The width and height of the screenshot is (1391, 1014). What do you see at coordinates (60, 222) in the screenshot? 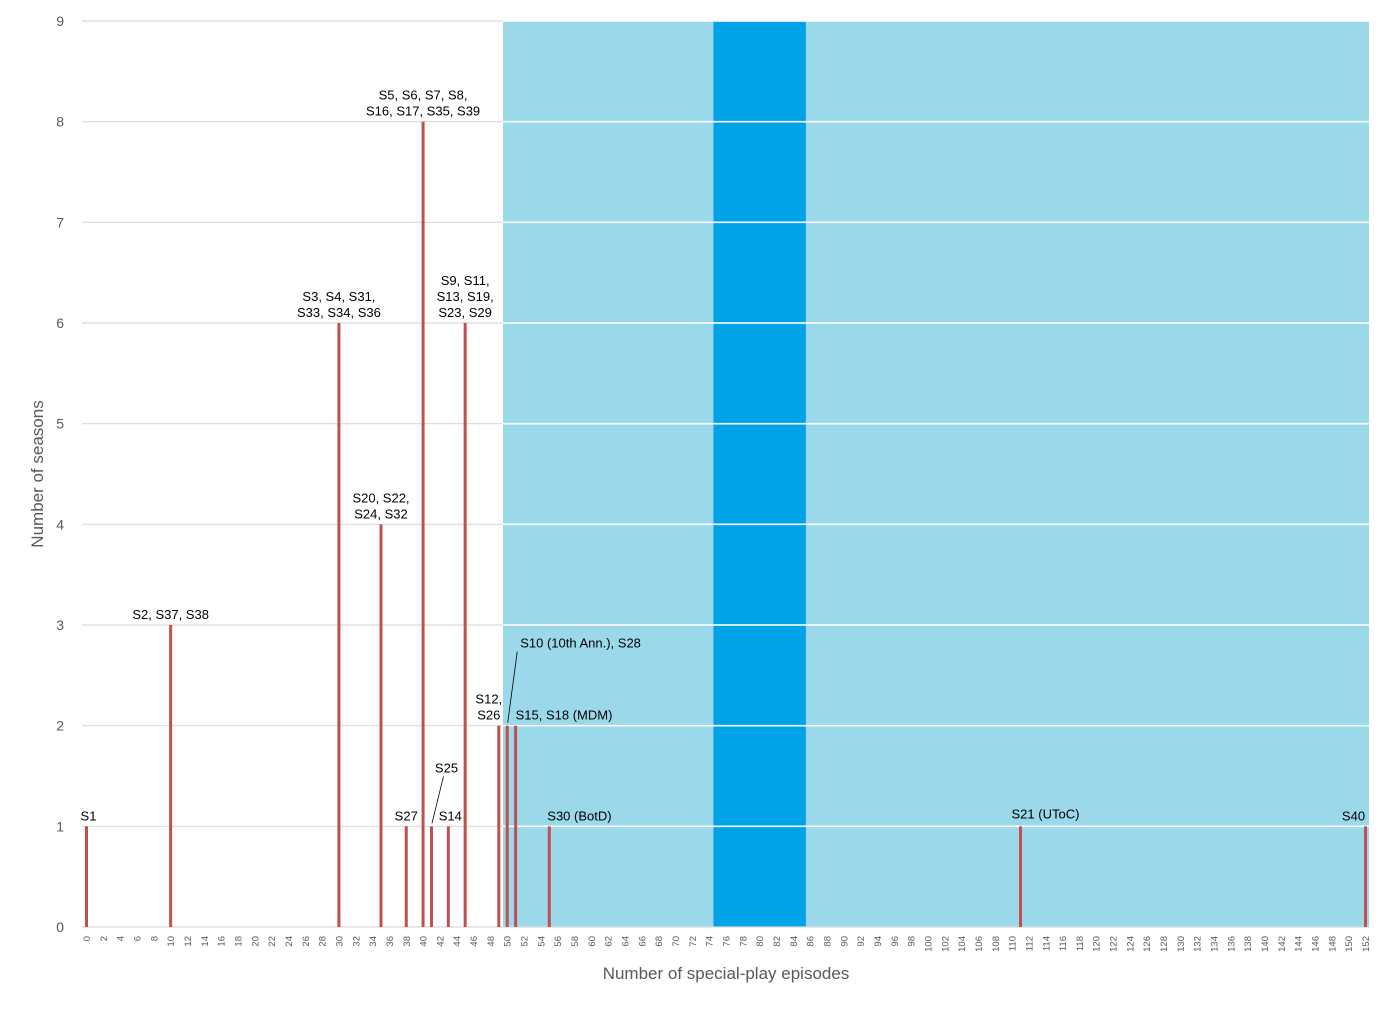
I see `y-tick-label-7: 7` at bounding box center [60, 222].